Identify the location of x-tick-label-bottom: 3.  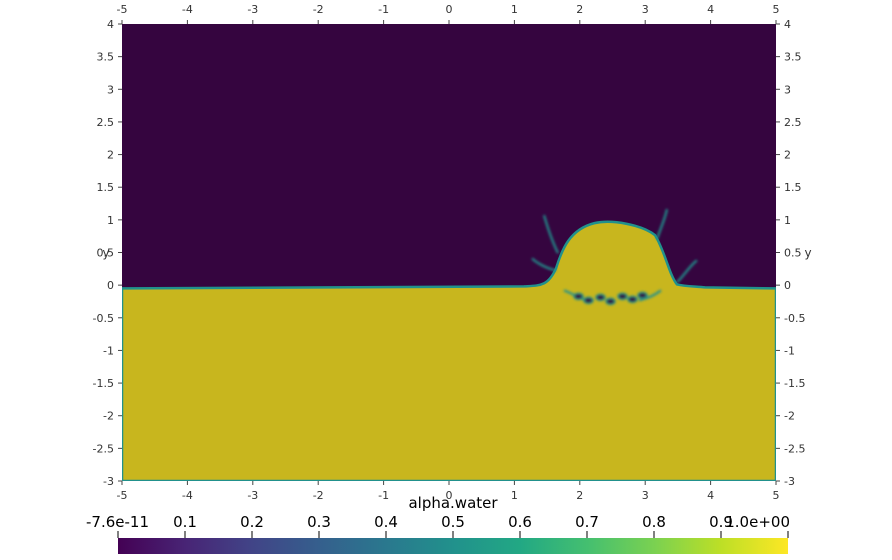
(645, 495).